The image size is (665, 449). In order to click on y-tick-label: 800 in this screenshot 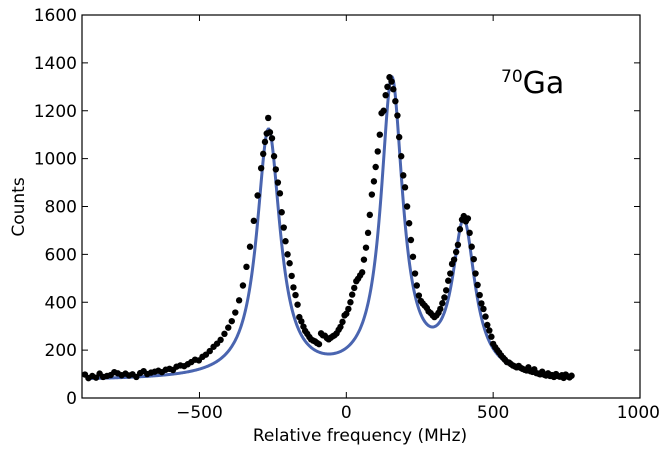, I will do `click(61, 208)`.